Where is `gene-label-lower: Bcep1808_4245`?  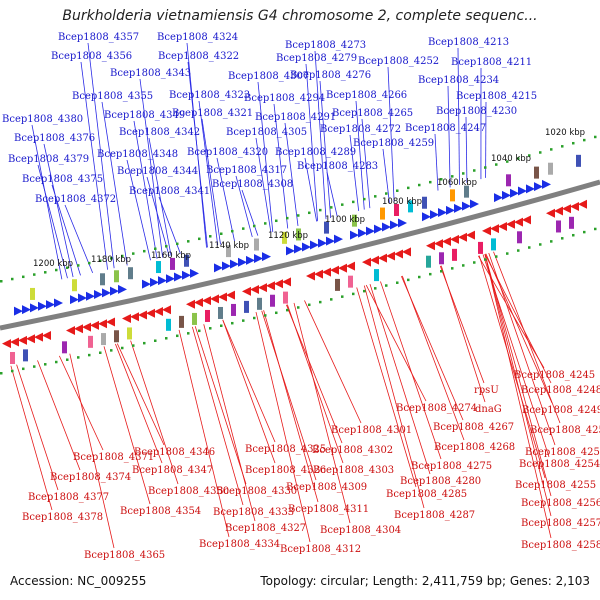 gene-label-lower: Bcep1808_4245 is located at coordinates (554, 375).